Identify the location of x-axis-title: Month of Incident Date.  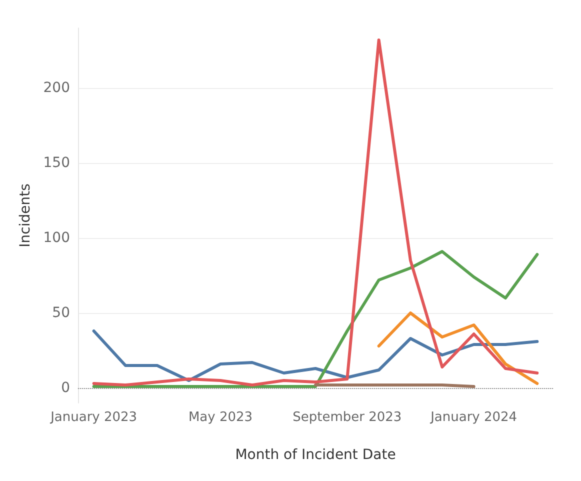
(315, 455).